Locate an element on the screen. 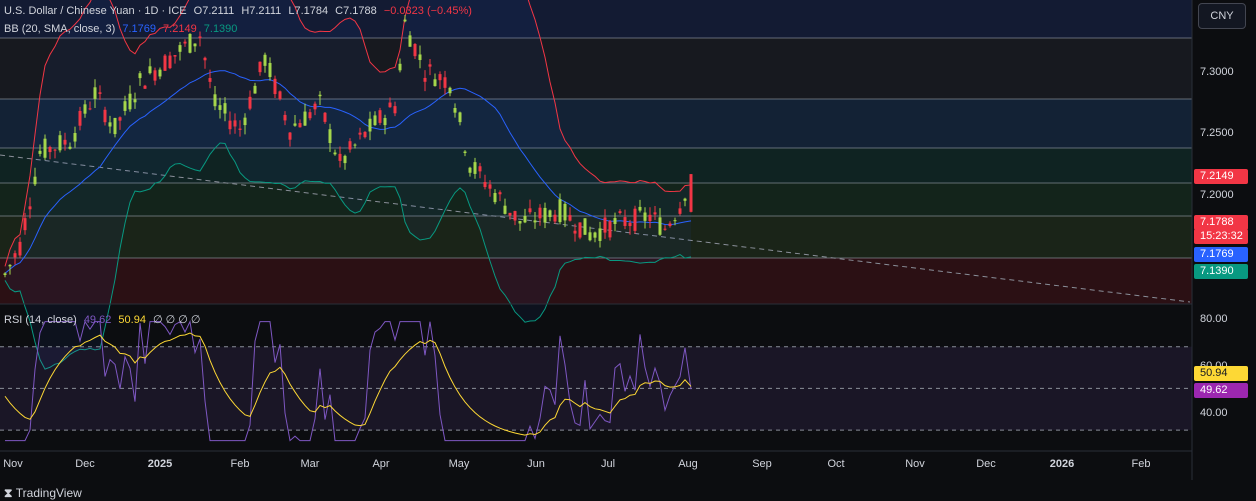 The image size is (1256, 501). rsi-legend: RSI (14, close) 49.62 50.94 ∅ ∅ ∅ ∅ is located at coordinates (104, 319).